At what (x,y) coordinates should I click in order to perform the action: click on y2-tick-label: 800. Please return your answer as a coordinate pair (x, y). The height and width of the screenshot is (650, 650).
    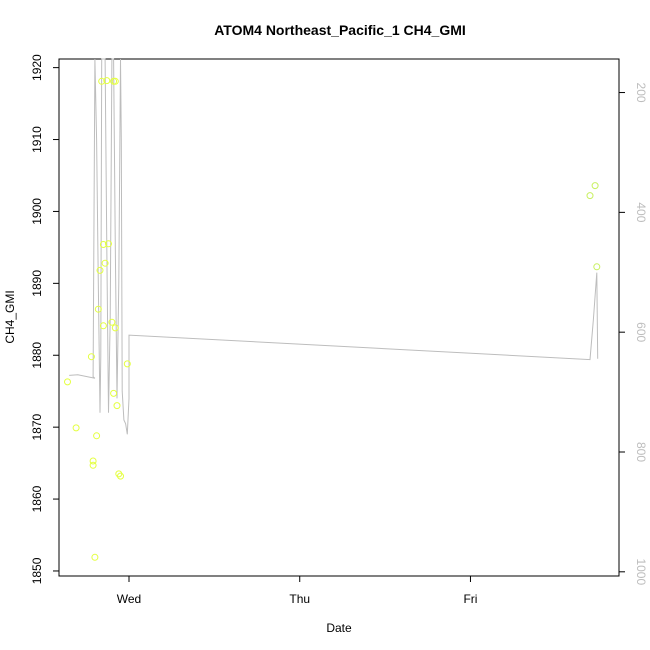
    Looking at the image, I should click on (641, 452).